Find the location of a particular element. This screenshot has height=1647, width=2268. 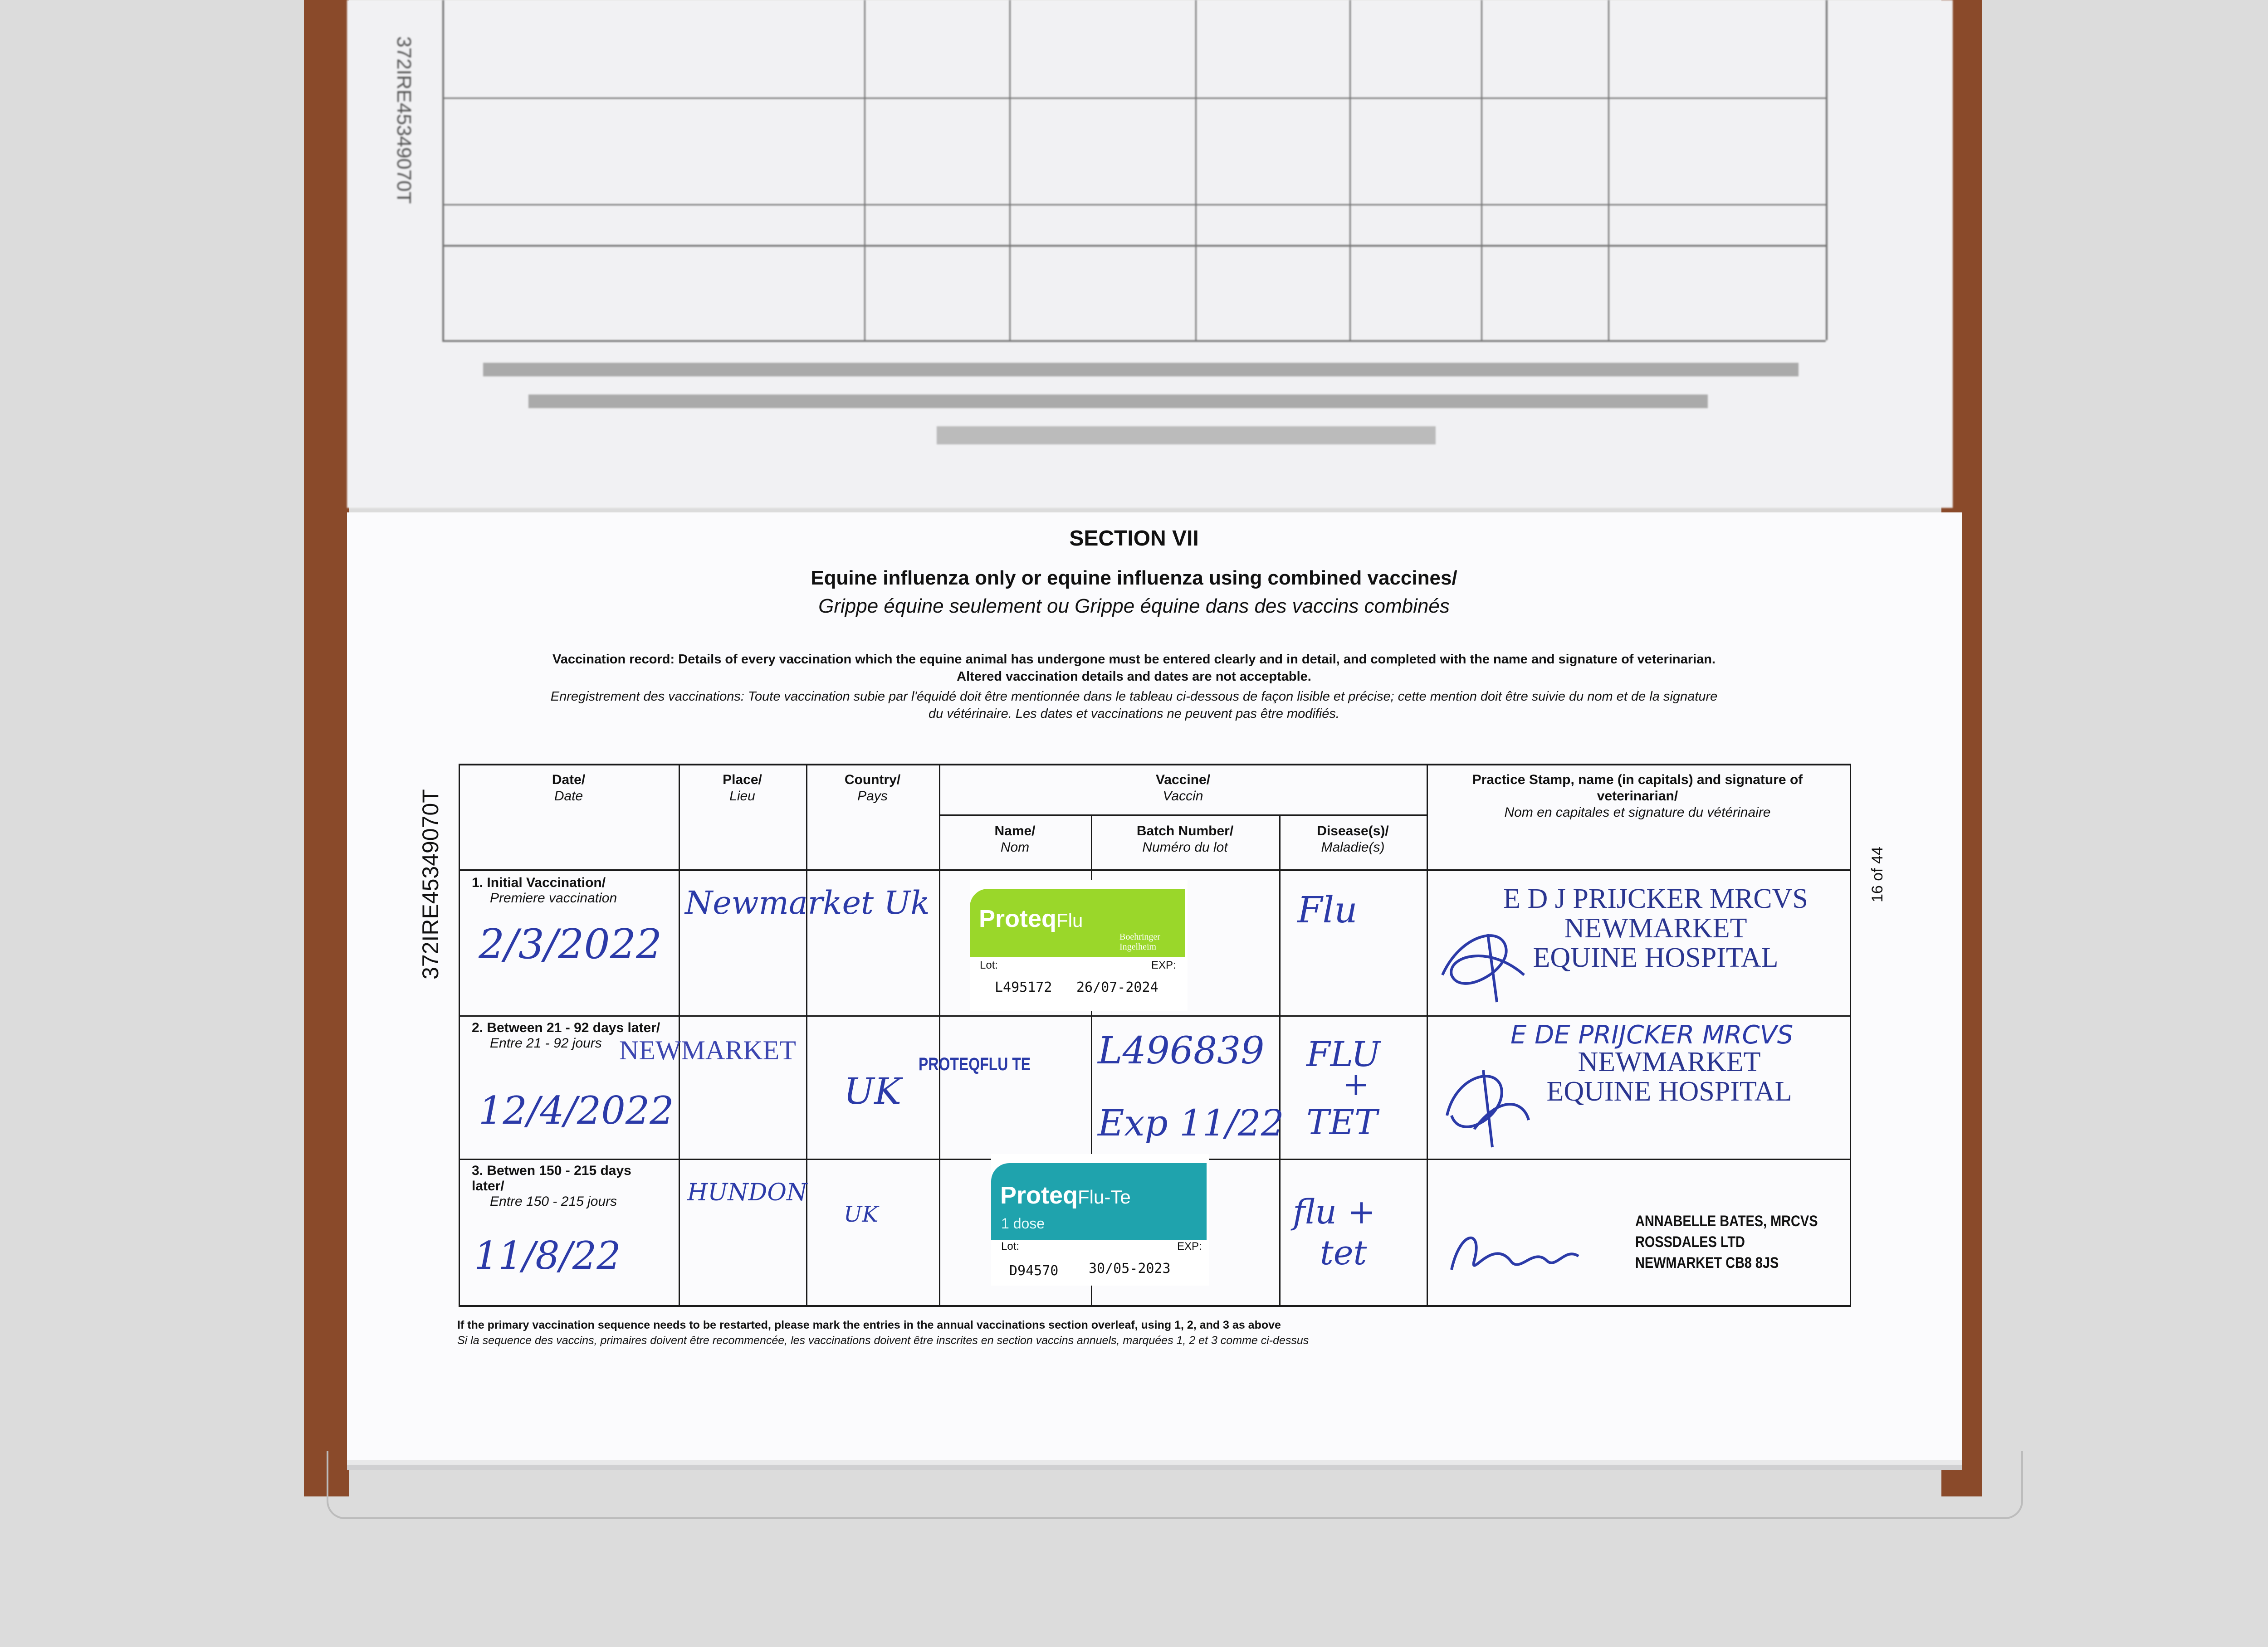

row-label-fr: Entre 21 - 92 jours is located at coordinates (546, 1043).